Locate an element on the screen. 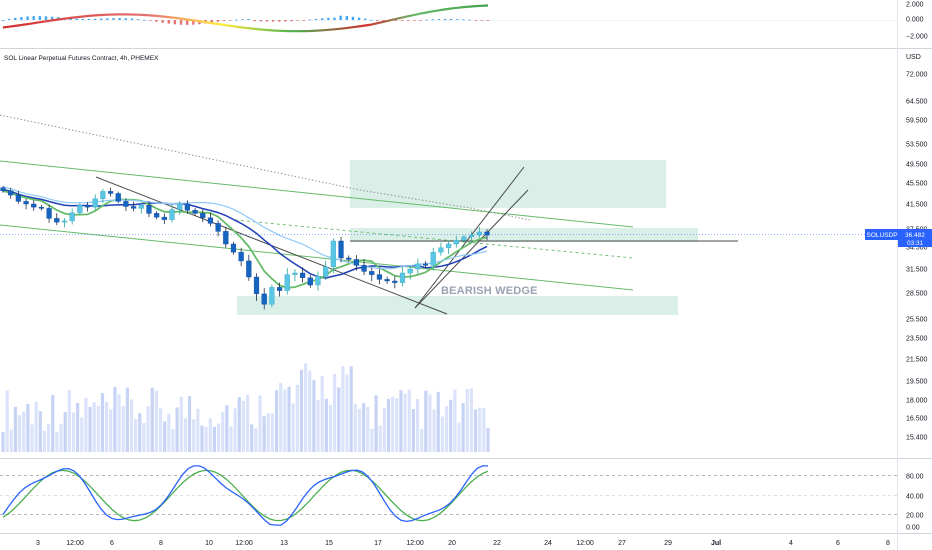 The height and width of the screenshot is (550, 932). time-tick: 27 is located at coordinates (622, 543).